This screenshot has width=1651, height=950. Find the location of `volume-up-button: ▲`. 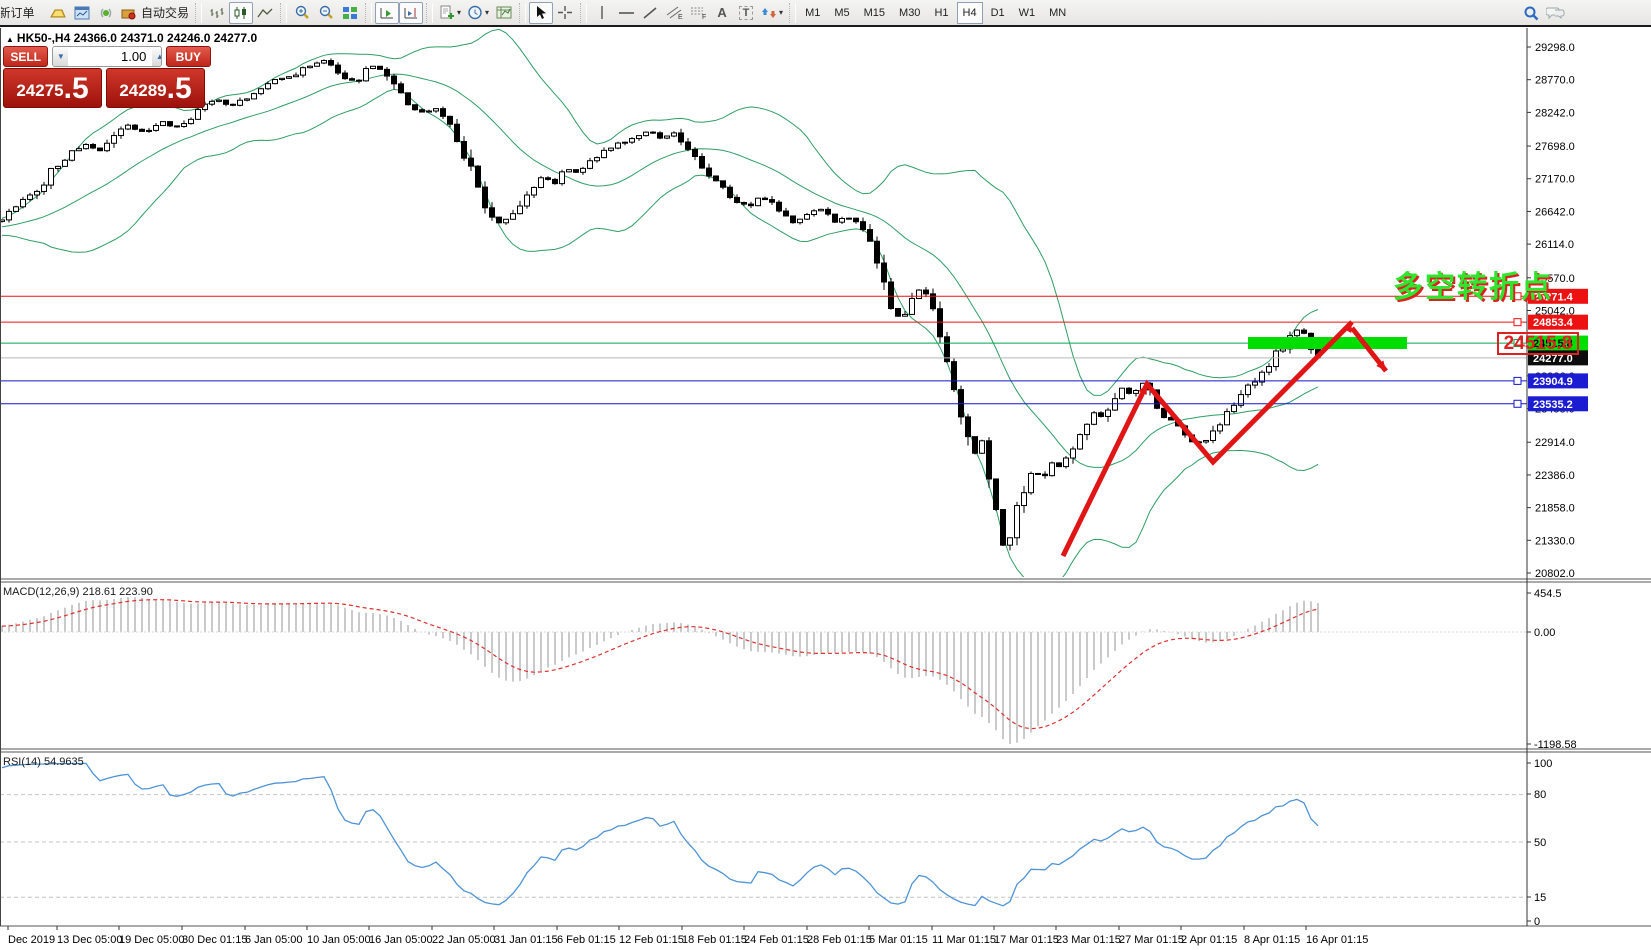

volume-up-button: ▲ is located at coordinates (156, 56).